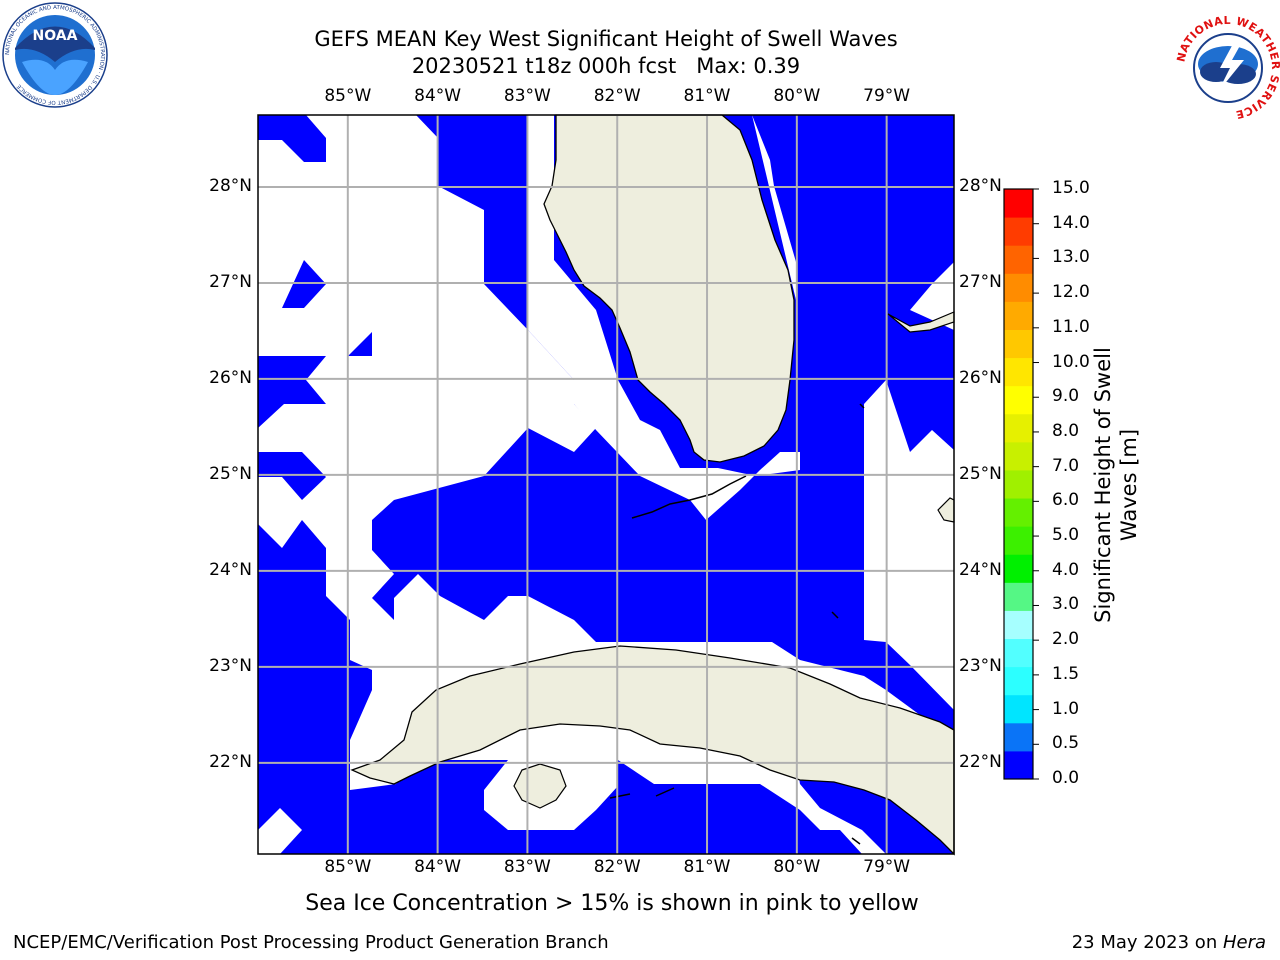  Describe the element at coordinates (606, 66) in the screenshot. I see `map-subtitle: 20230521 t18z 000h fcst Max: 0.39` at that location.